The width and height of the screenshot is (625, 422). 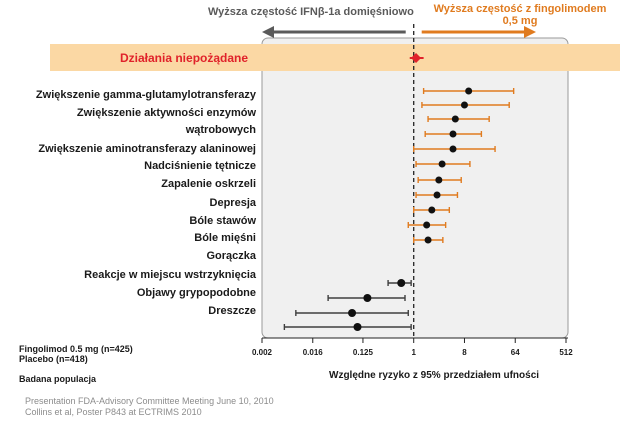 I want to click on row-label: Zwiększenie aminotransferazy alaninowej, so click(x=147, y=149).